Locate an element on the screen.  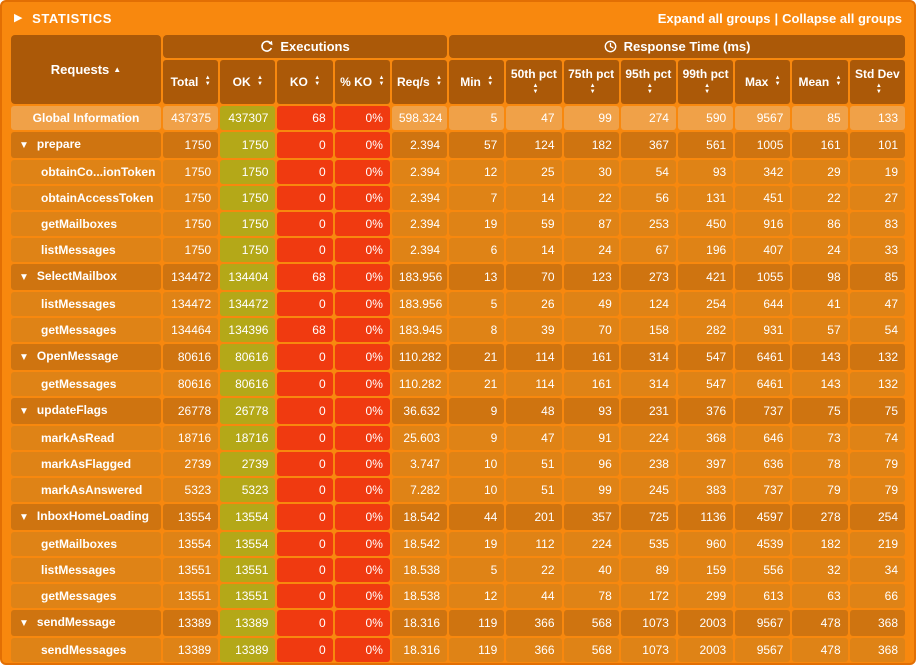
column-header-stddev: Std Dev ▲ ▼ is located at coordinates (877, 82).